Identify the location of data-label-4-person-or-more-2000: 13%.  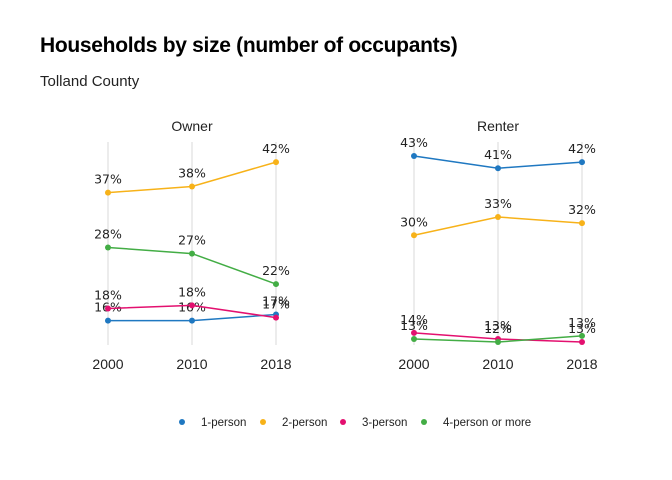
(414, 325).